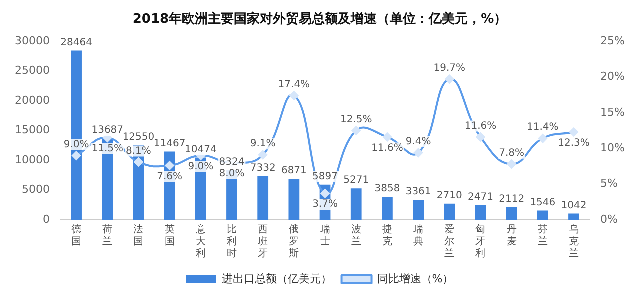  Describe the element at coordinates (512, 153) in the screenshot. I see `data-label: 7.8%` at that location.